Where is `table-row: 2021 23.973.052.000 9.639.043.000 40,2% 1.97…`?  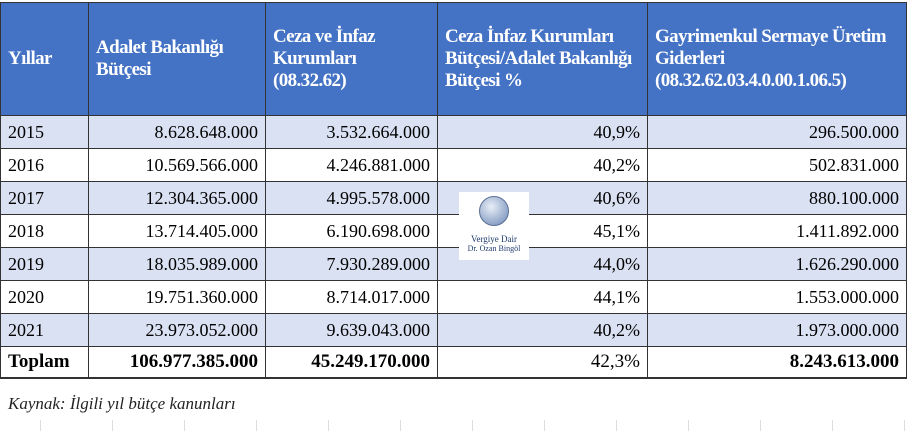
table-row: 2021 23.973.052.000 9.639.043.000 40,2% 1.97… is located at coordinates (453, 330).